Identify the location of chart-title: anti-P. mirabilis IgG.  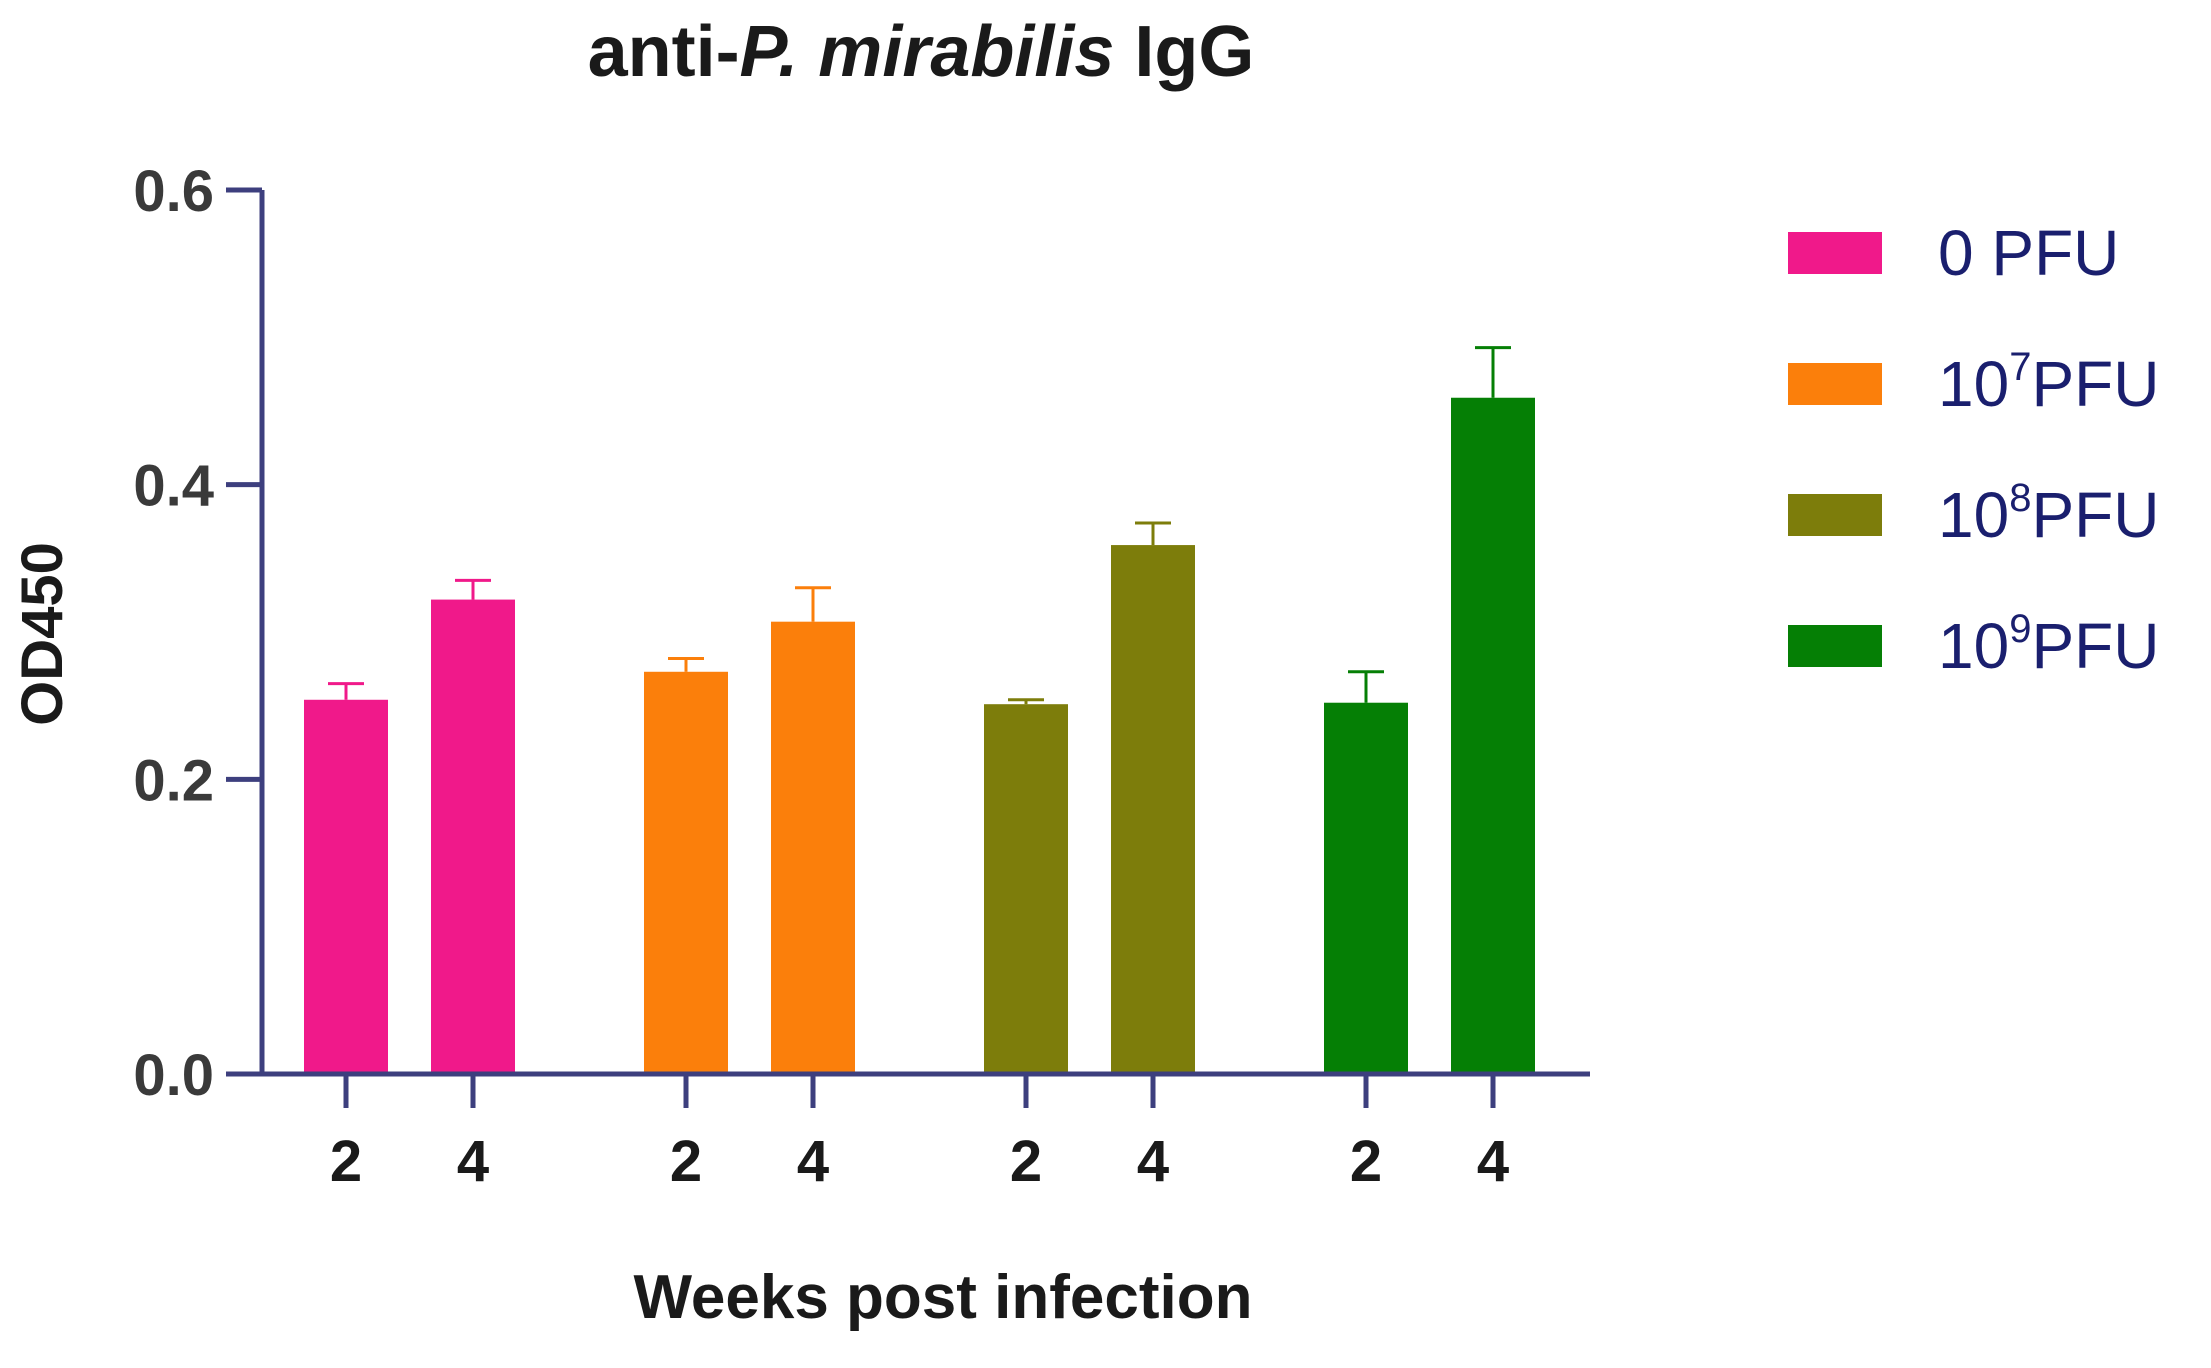
(921, 52).